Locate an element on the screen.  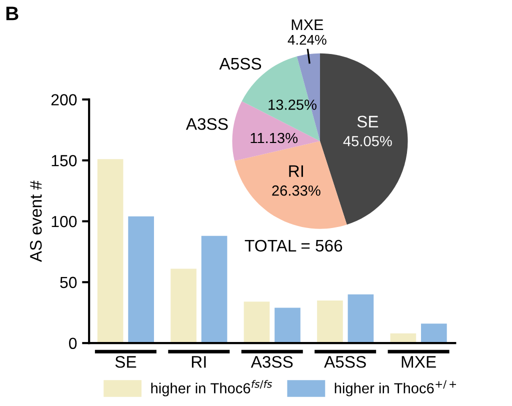
y-tick-label: 100 is located at coordinates (64, 222).